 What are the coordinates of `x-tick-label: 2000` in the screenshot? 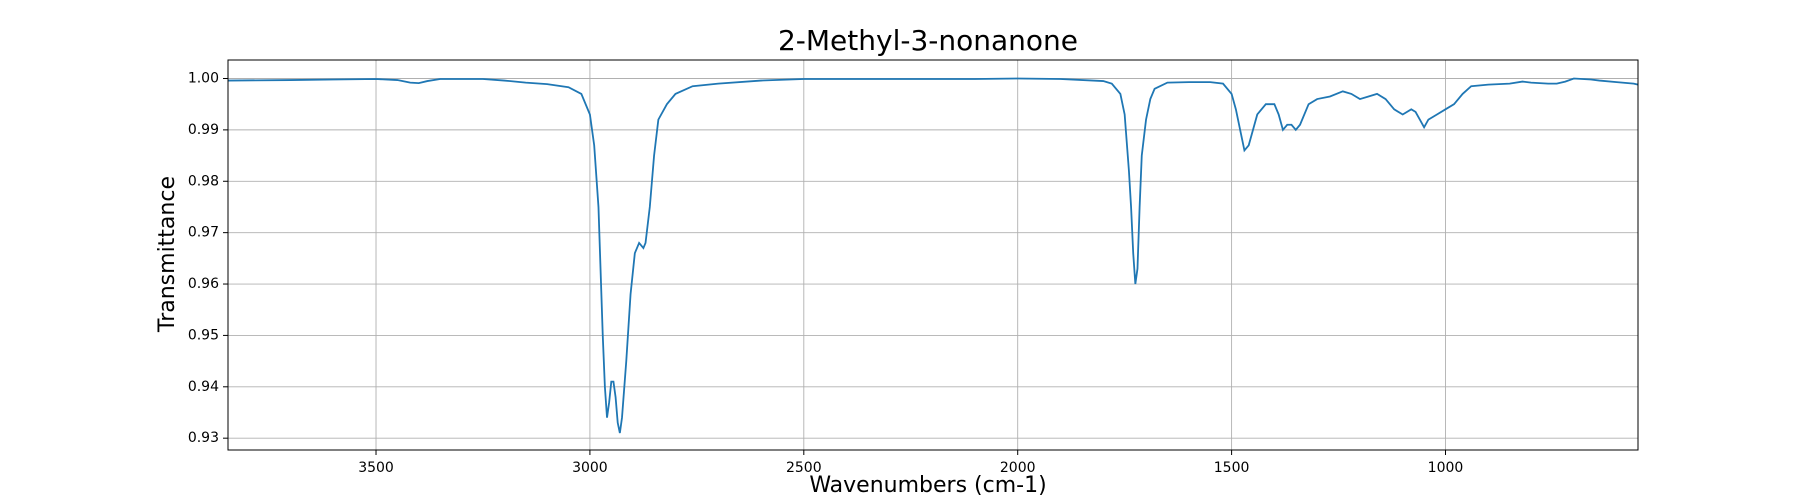 It's located at (1018, 468).